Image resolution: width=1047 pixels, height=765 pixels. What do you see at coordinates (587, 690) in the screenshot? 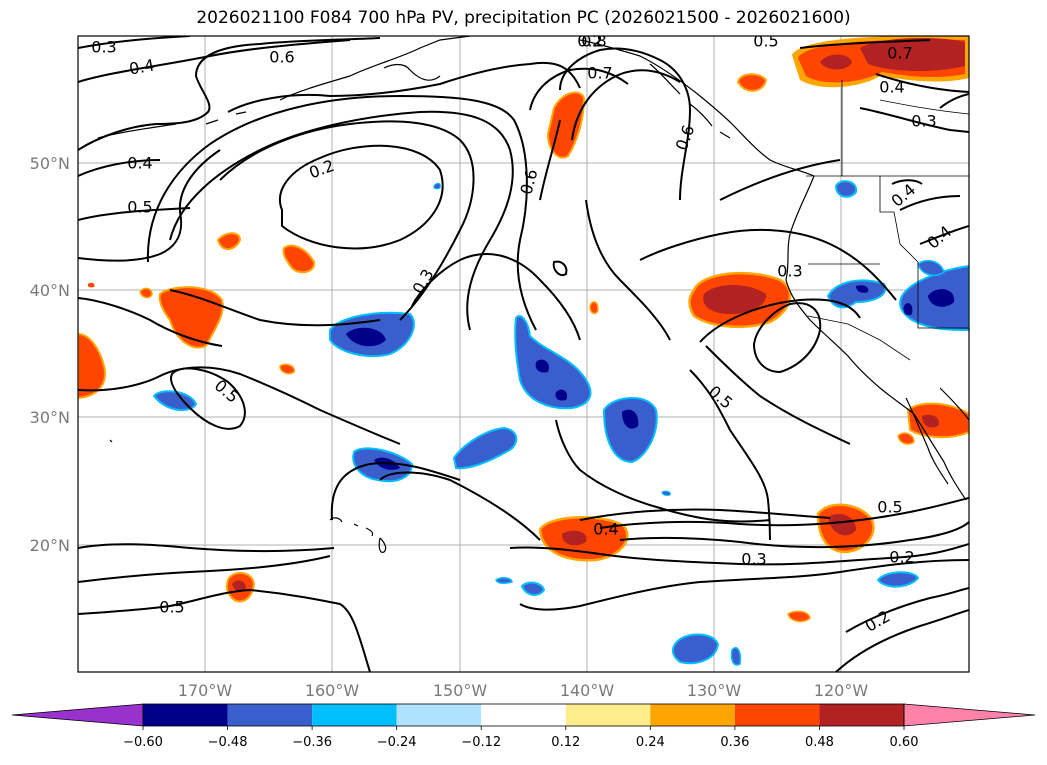
I see `lon-label-140w: 140°W` at bounding box center [587, 690].